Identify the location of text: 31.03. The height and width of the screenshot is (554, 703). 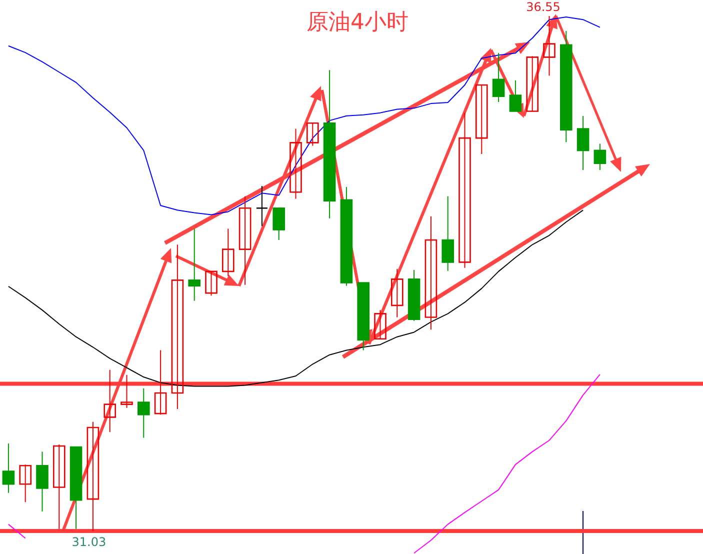
(89, 542).